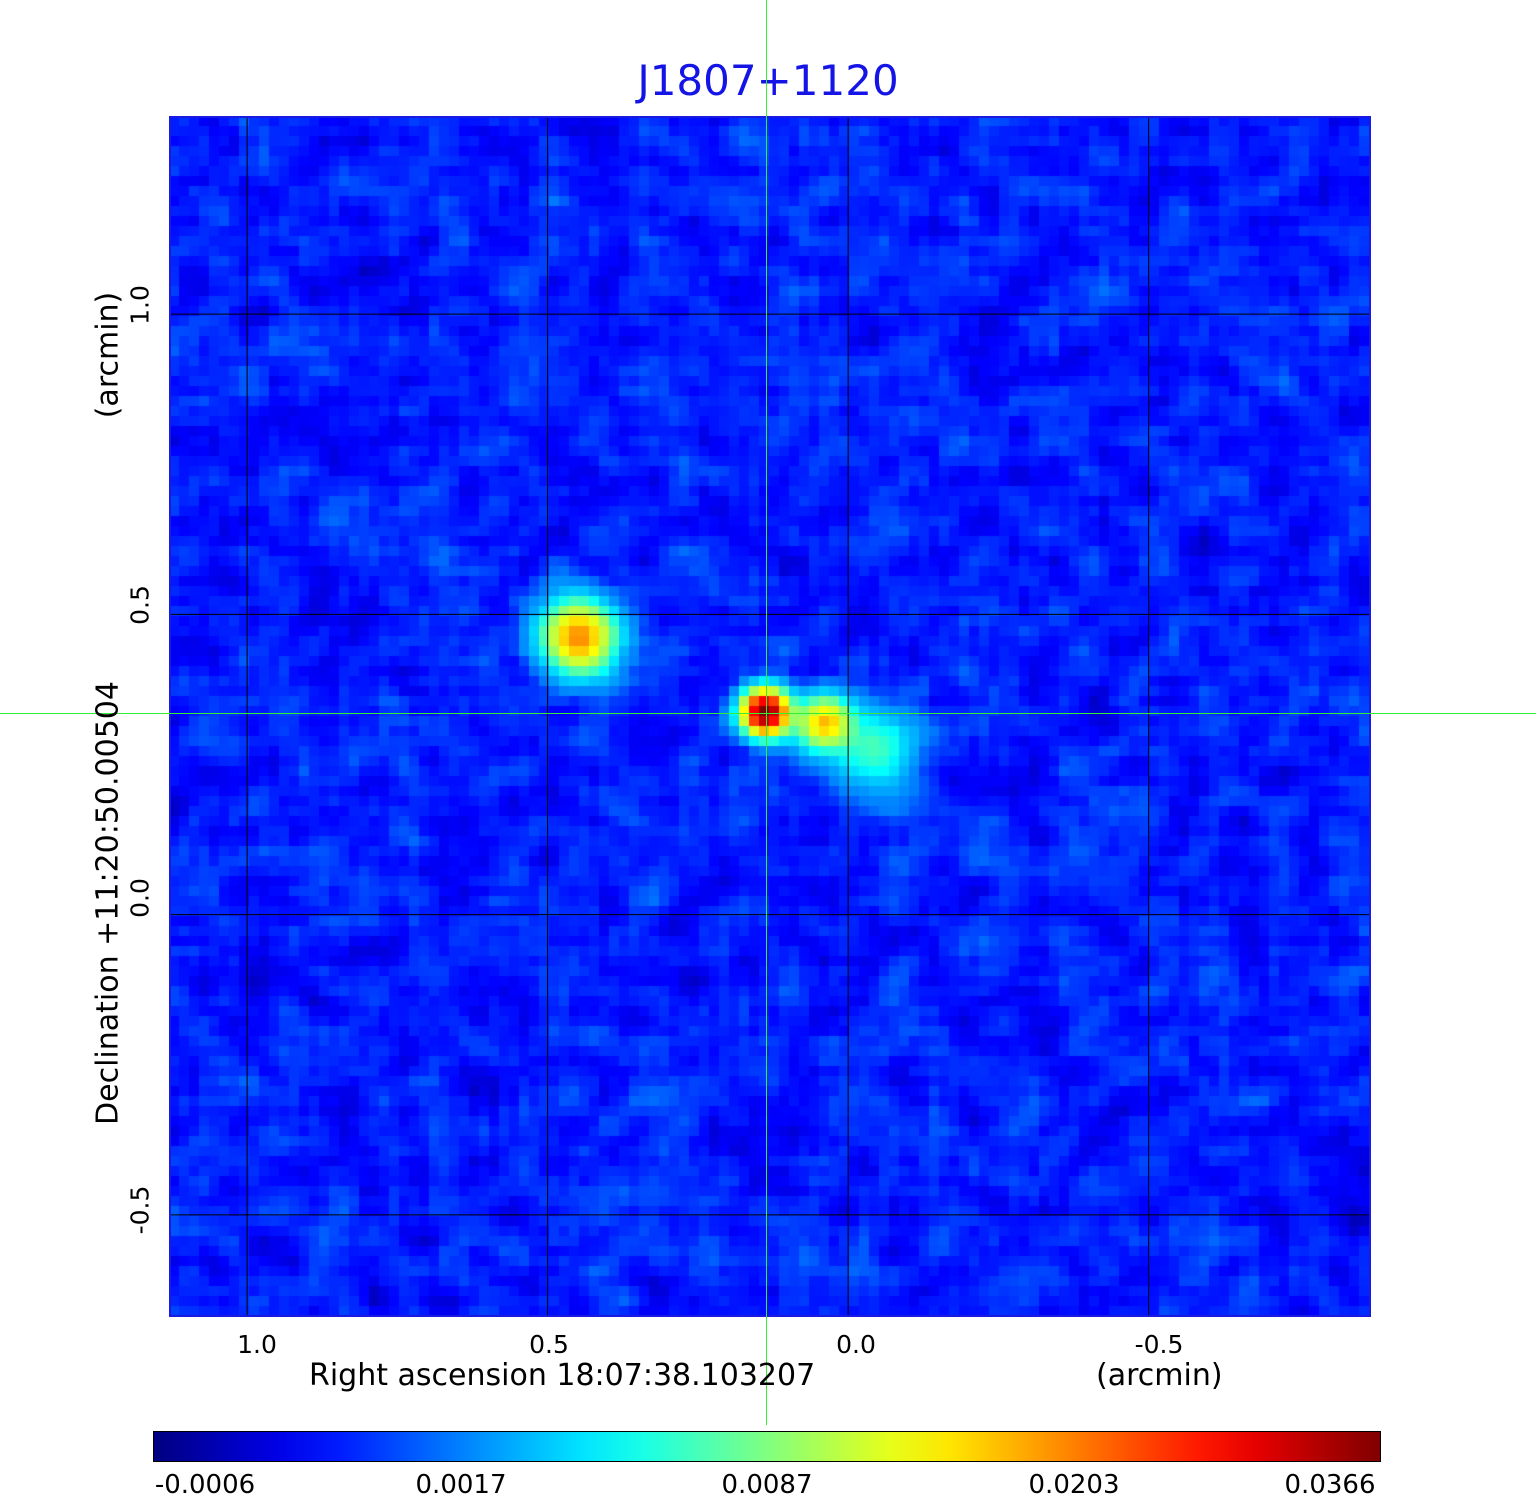  What do you see at coordinates (767, 1446) in the screenshot?
I see `colorbar` at bounding box center [767, 1446].